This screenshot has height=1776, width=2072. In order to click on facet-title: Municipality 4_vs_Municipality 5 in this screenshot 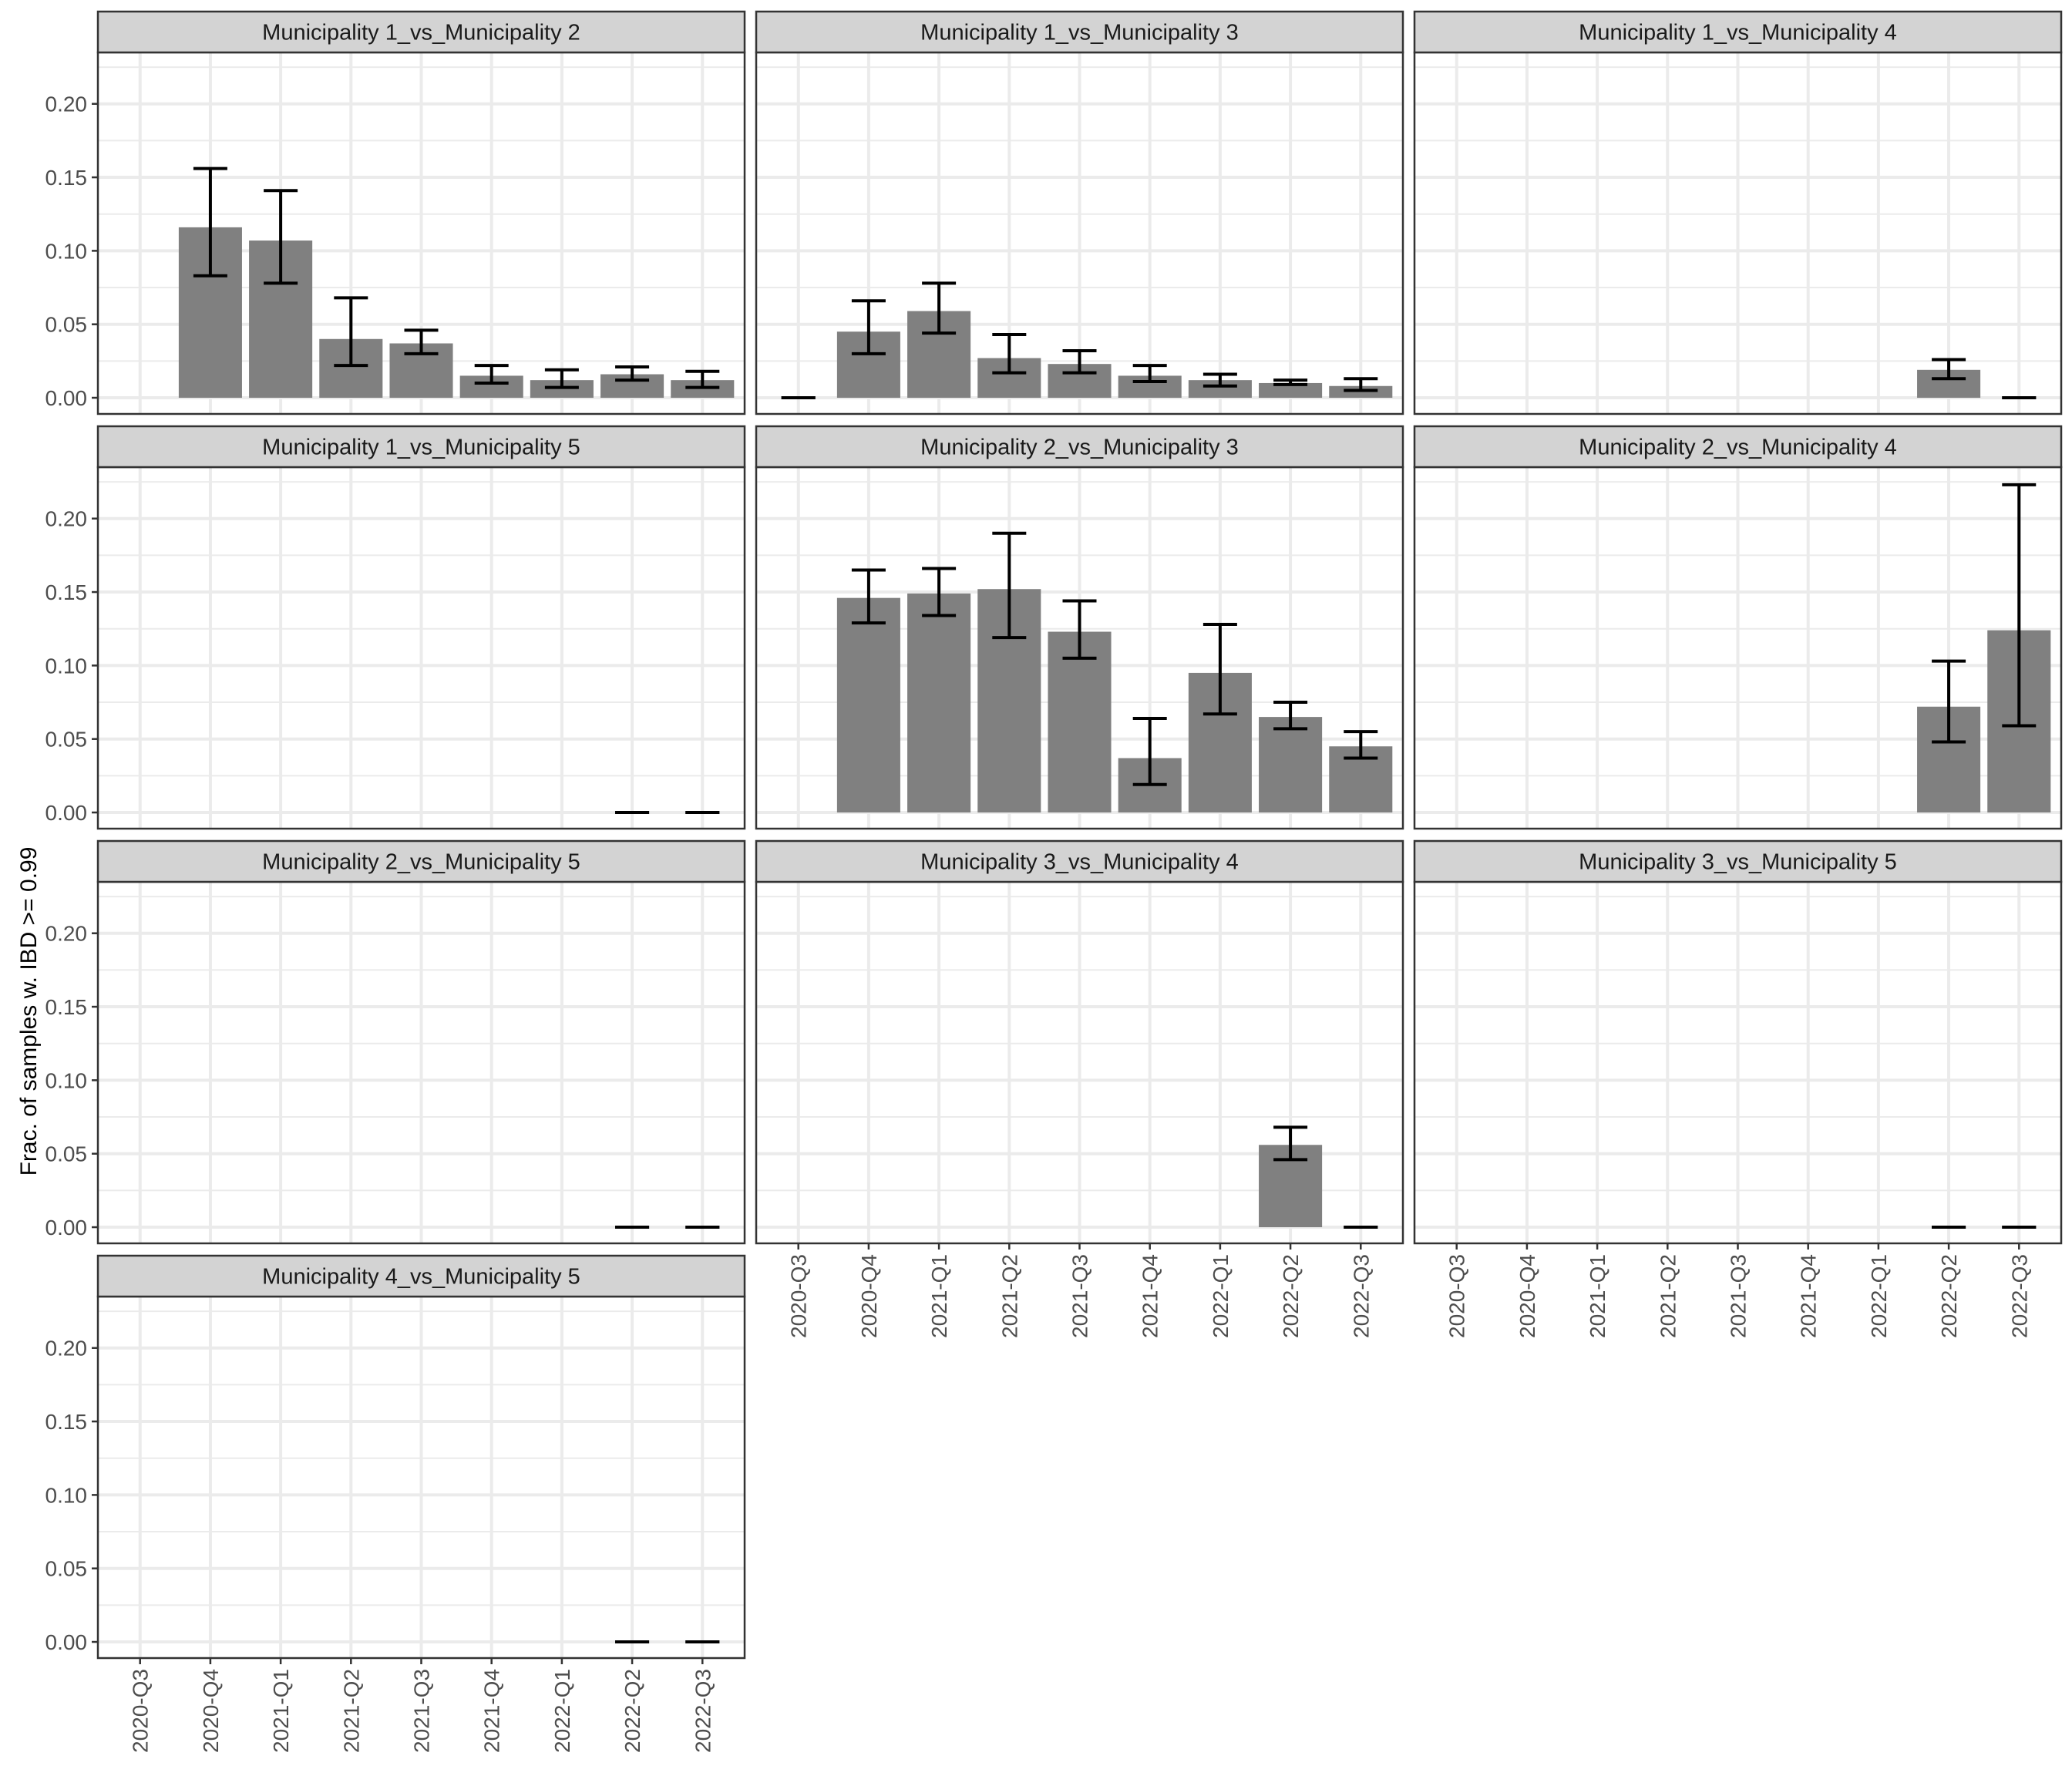, I will do `click(421, 1277)`.